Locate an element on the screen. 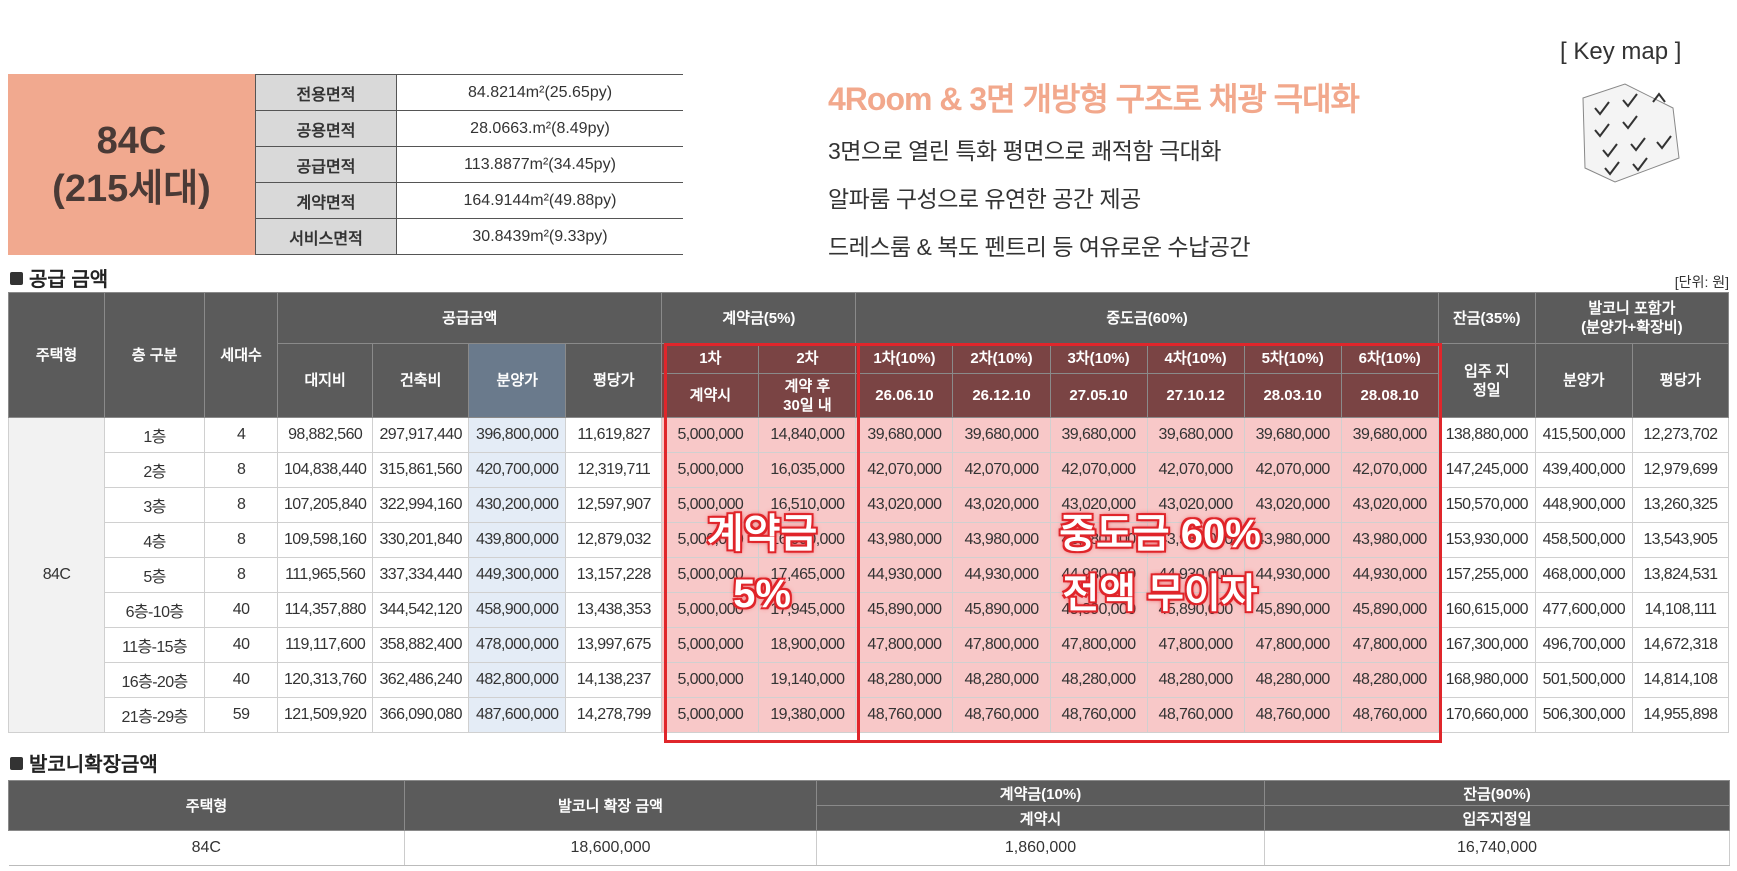 The height and width of the screenshot is (871, 1737). middle6-cell: 47,800,000 is located at coordinates (1390, 645).